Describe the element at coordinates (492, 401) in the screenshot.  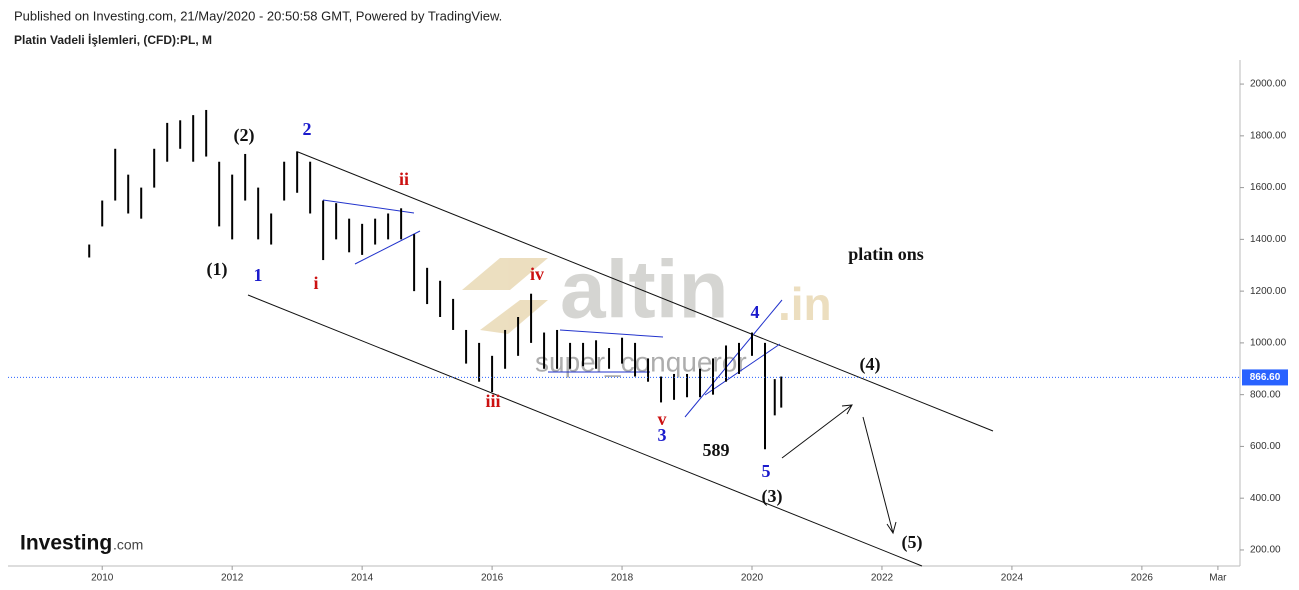
I see `wave-label: iii` at that location.